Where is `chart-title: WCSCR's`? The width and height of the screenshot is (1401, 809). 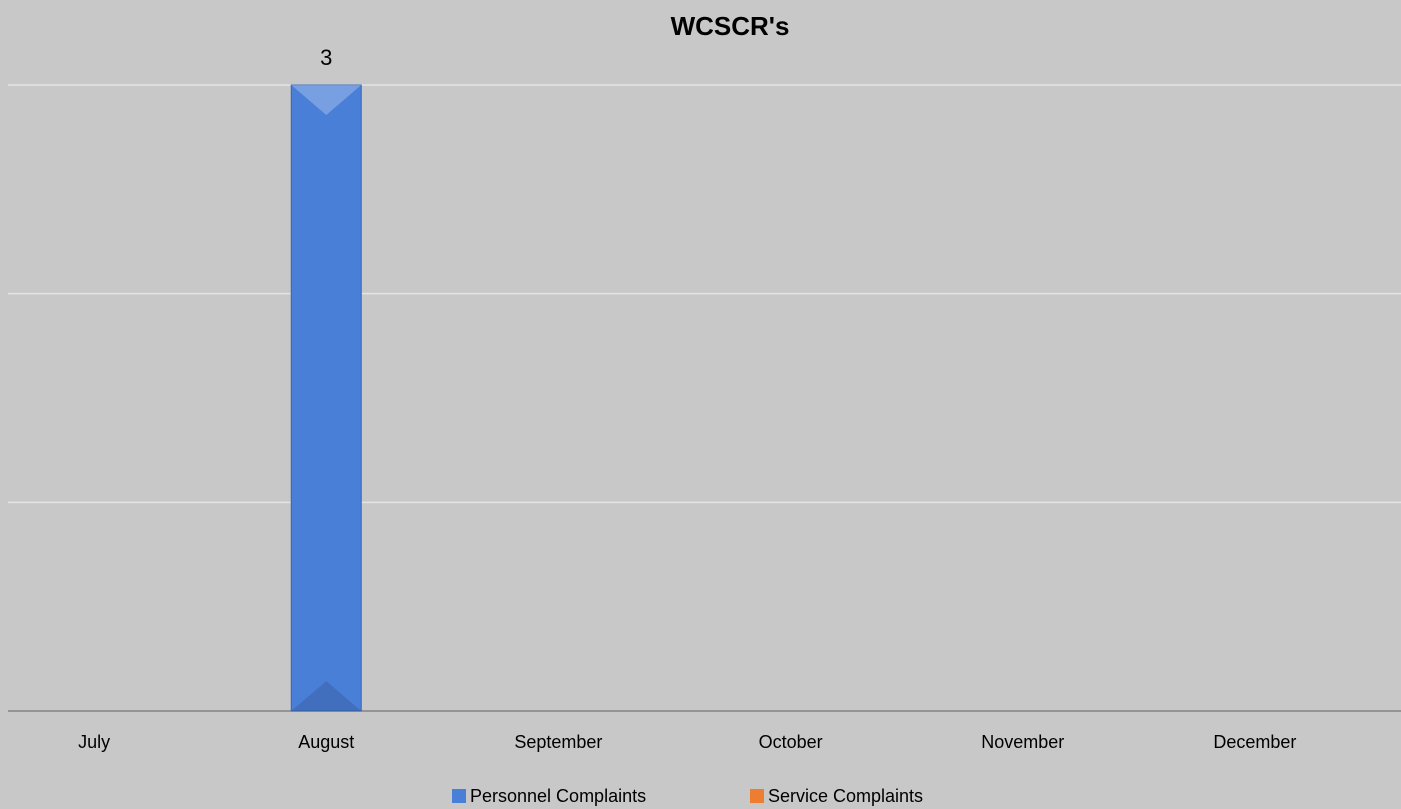
chart-title: WCSCR's is located at coordinates (730, 26).